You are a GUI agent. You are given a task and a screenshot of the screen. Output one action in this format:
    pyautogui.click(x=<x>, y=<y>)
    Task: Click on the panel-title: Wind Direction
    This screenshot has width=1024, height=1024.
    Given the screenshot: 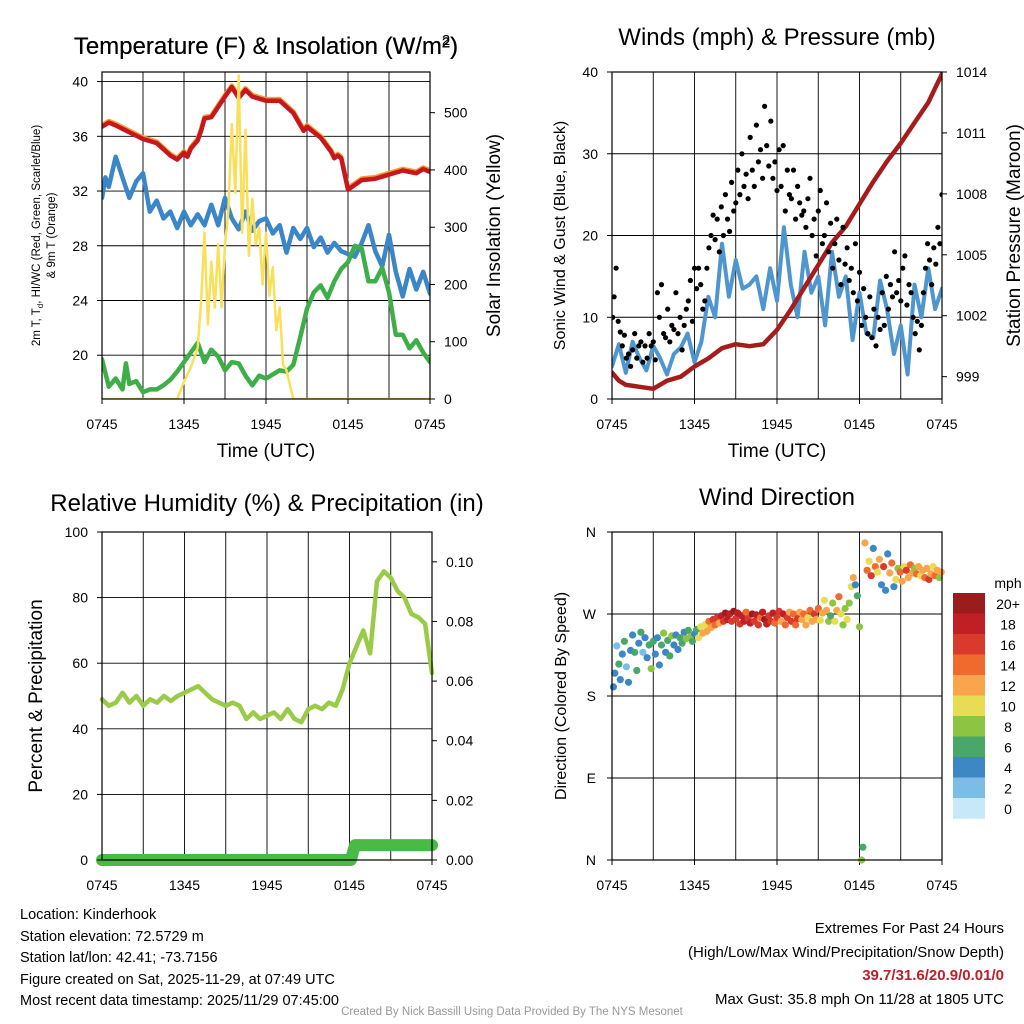 What is the action you would take?
    pyautogui.click(x=777, y=497)
    